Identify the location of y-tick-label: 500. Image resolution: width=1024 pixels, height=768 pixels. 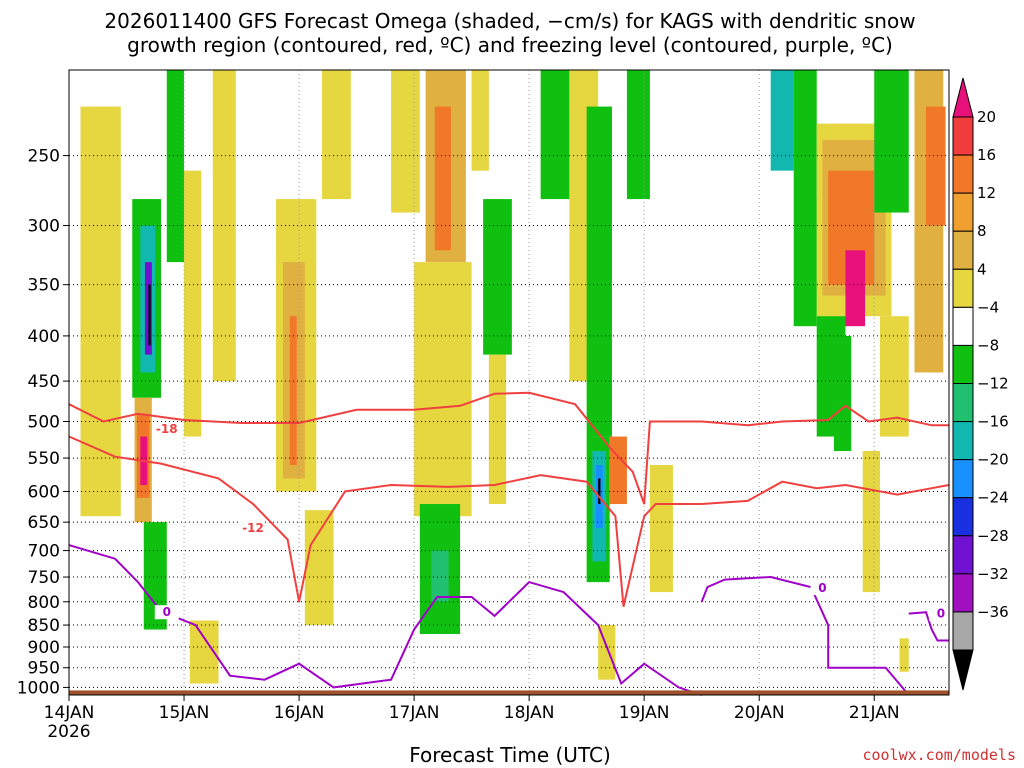
(44, 423).